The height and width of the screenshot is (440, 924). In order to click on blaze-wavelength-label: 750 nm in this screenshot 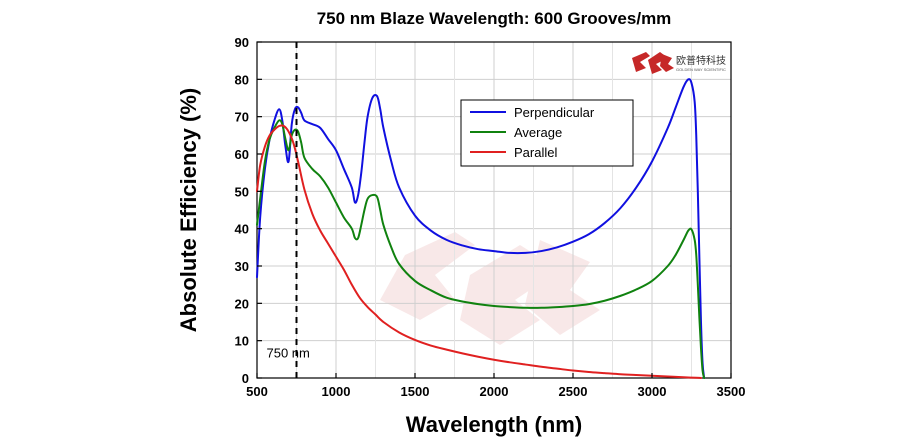, I will do `click(288, 352)`.